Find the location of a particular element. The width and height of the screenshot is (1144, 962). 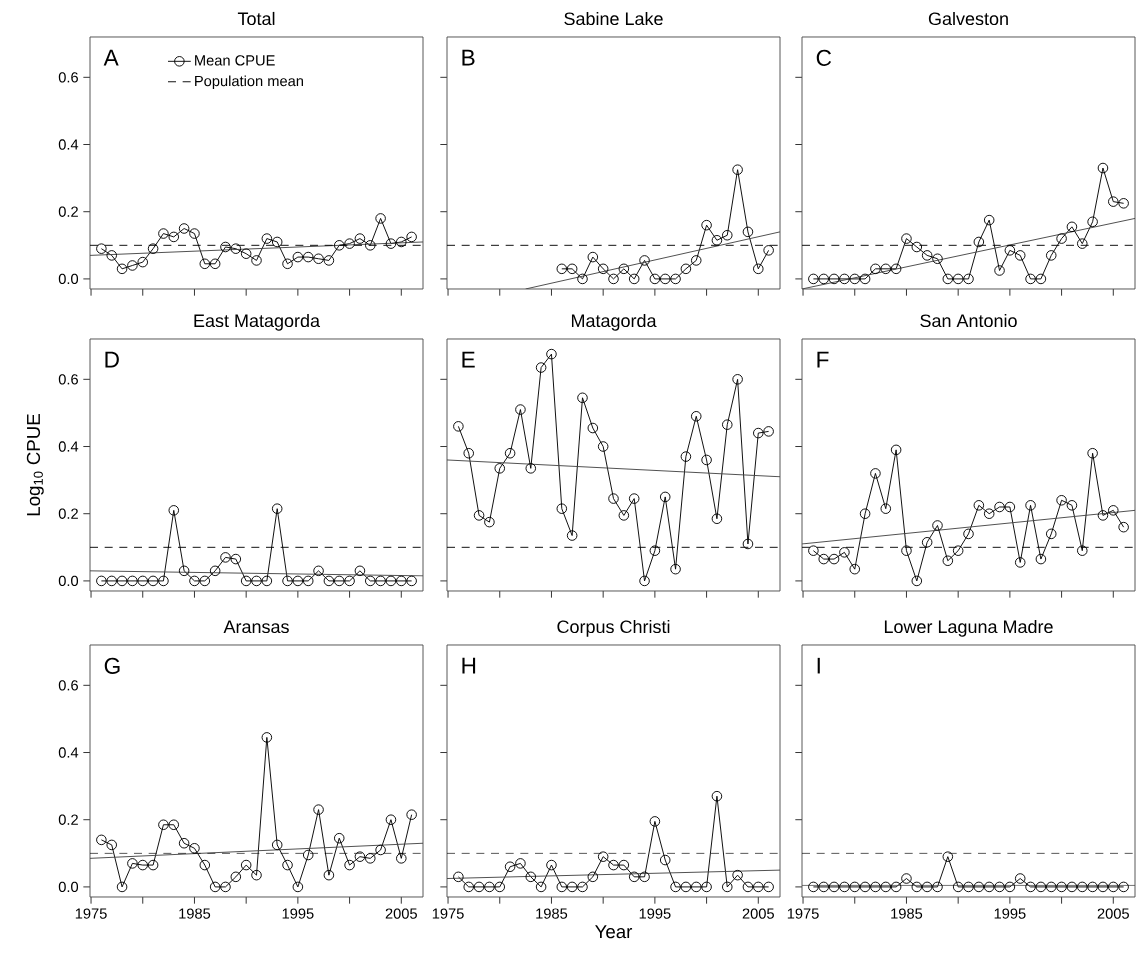

chart-title: San Antonio is located at coordinates (968, 320).